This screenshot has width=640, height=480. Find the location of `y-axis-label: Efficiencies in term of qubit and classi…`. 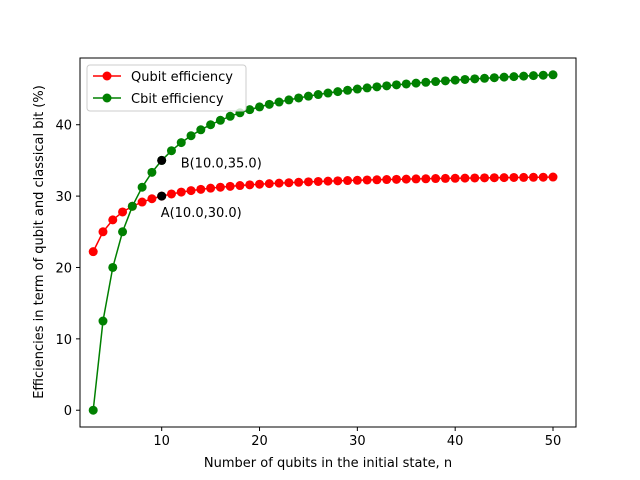

y-axis-label: Efficiencies in term of qubit and classi… is located at coordinates (39, 242).